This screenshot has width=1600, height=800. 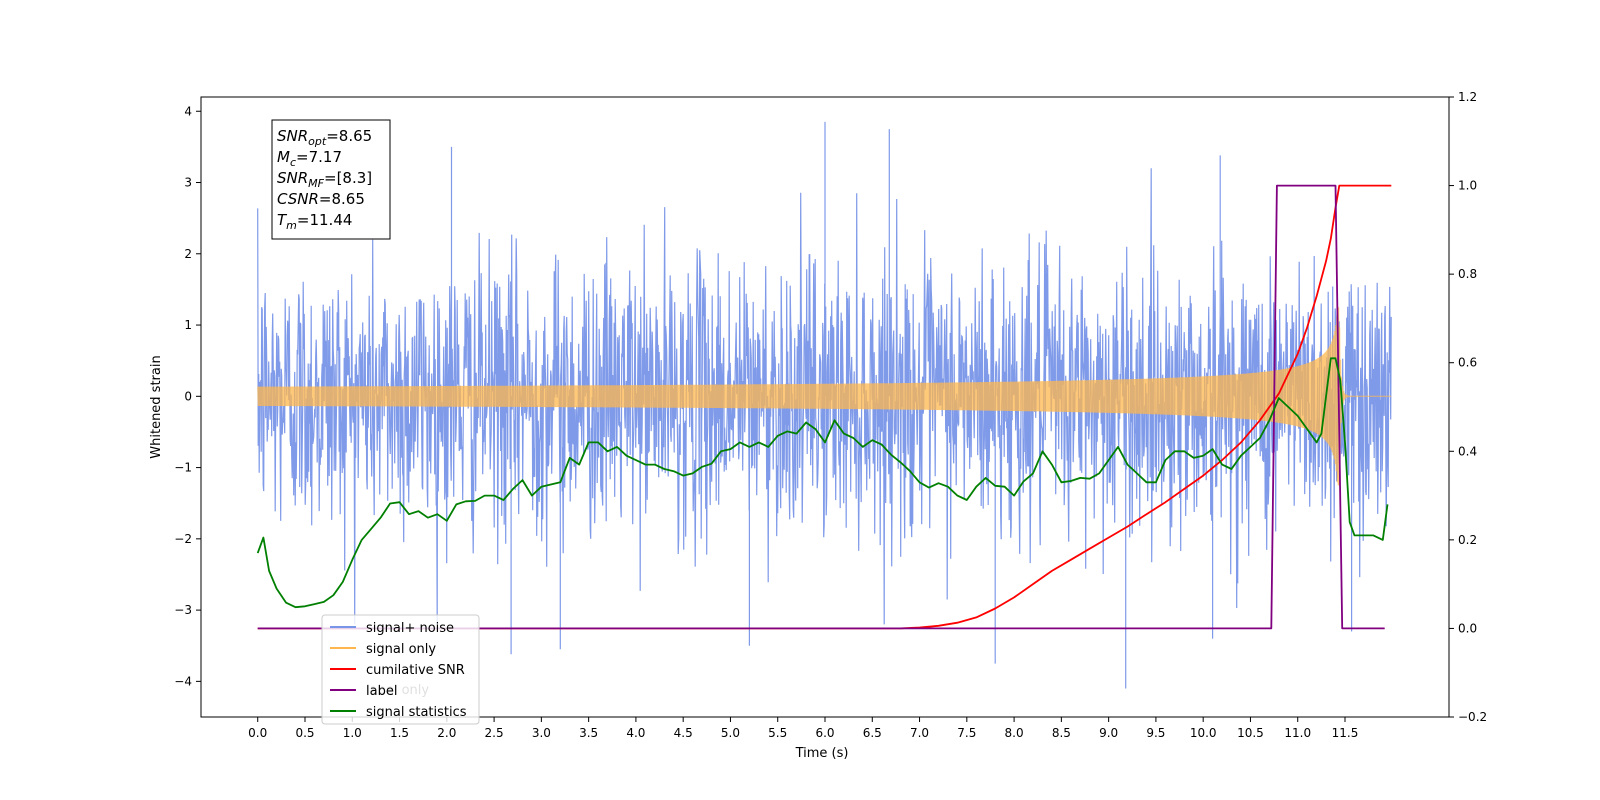 What do you see at coordinates (1203, 733) in the screenshot?
I see `x-tick-label: 10.0` at bounding box center [1203, 733].